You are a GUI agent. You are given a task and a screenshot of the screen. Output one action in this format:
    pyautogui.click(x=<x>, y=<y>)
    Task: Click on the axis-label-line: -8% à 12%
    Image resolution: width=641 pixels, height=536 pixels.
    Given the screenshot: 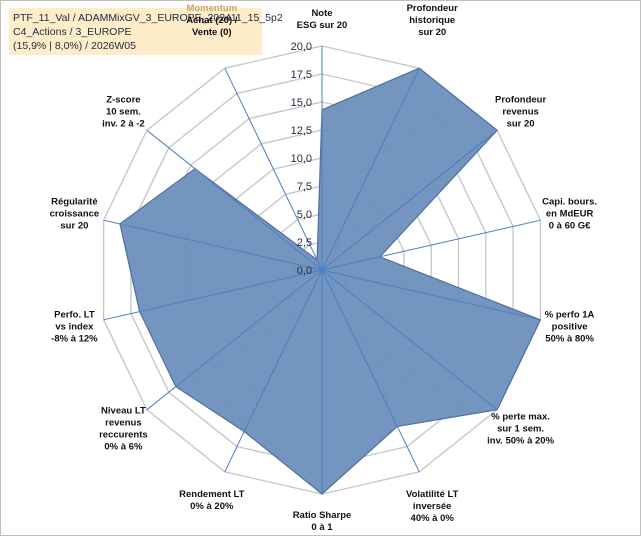 What is the action you would take?
    pyautogui.click(x=74, y=339)
    